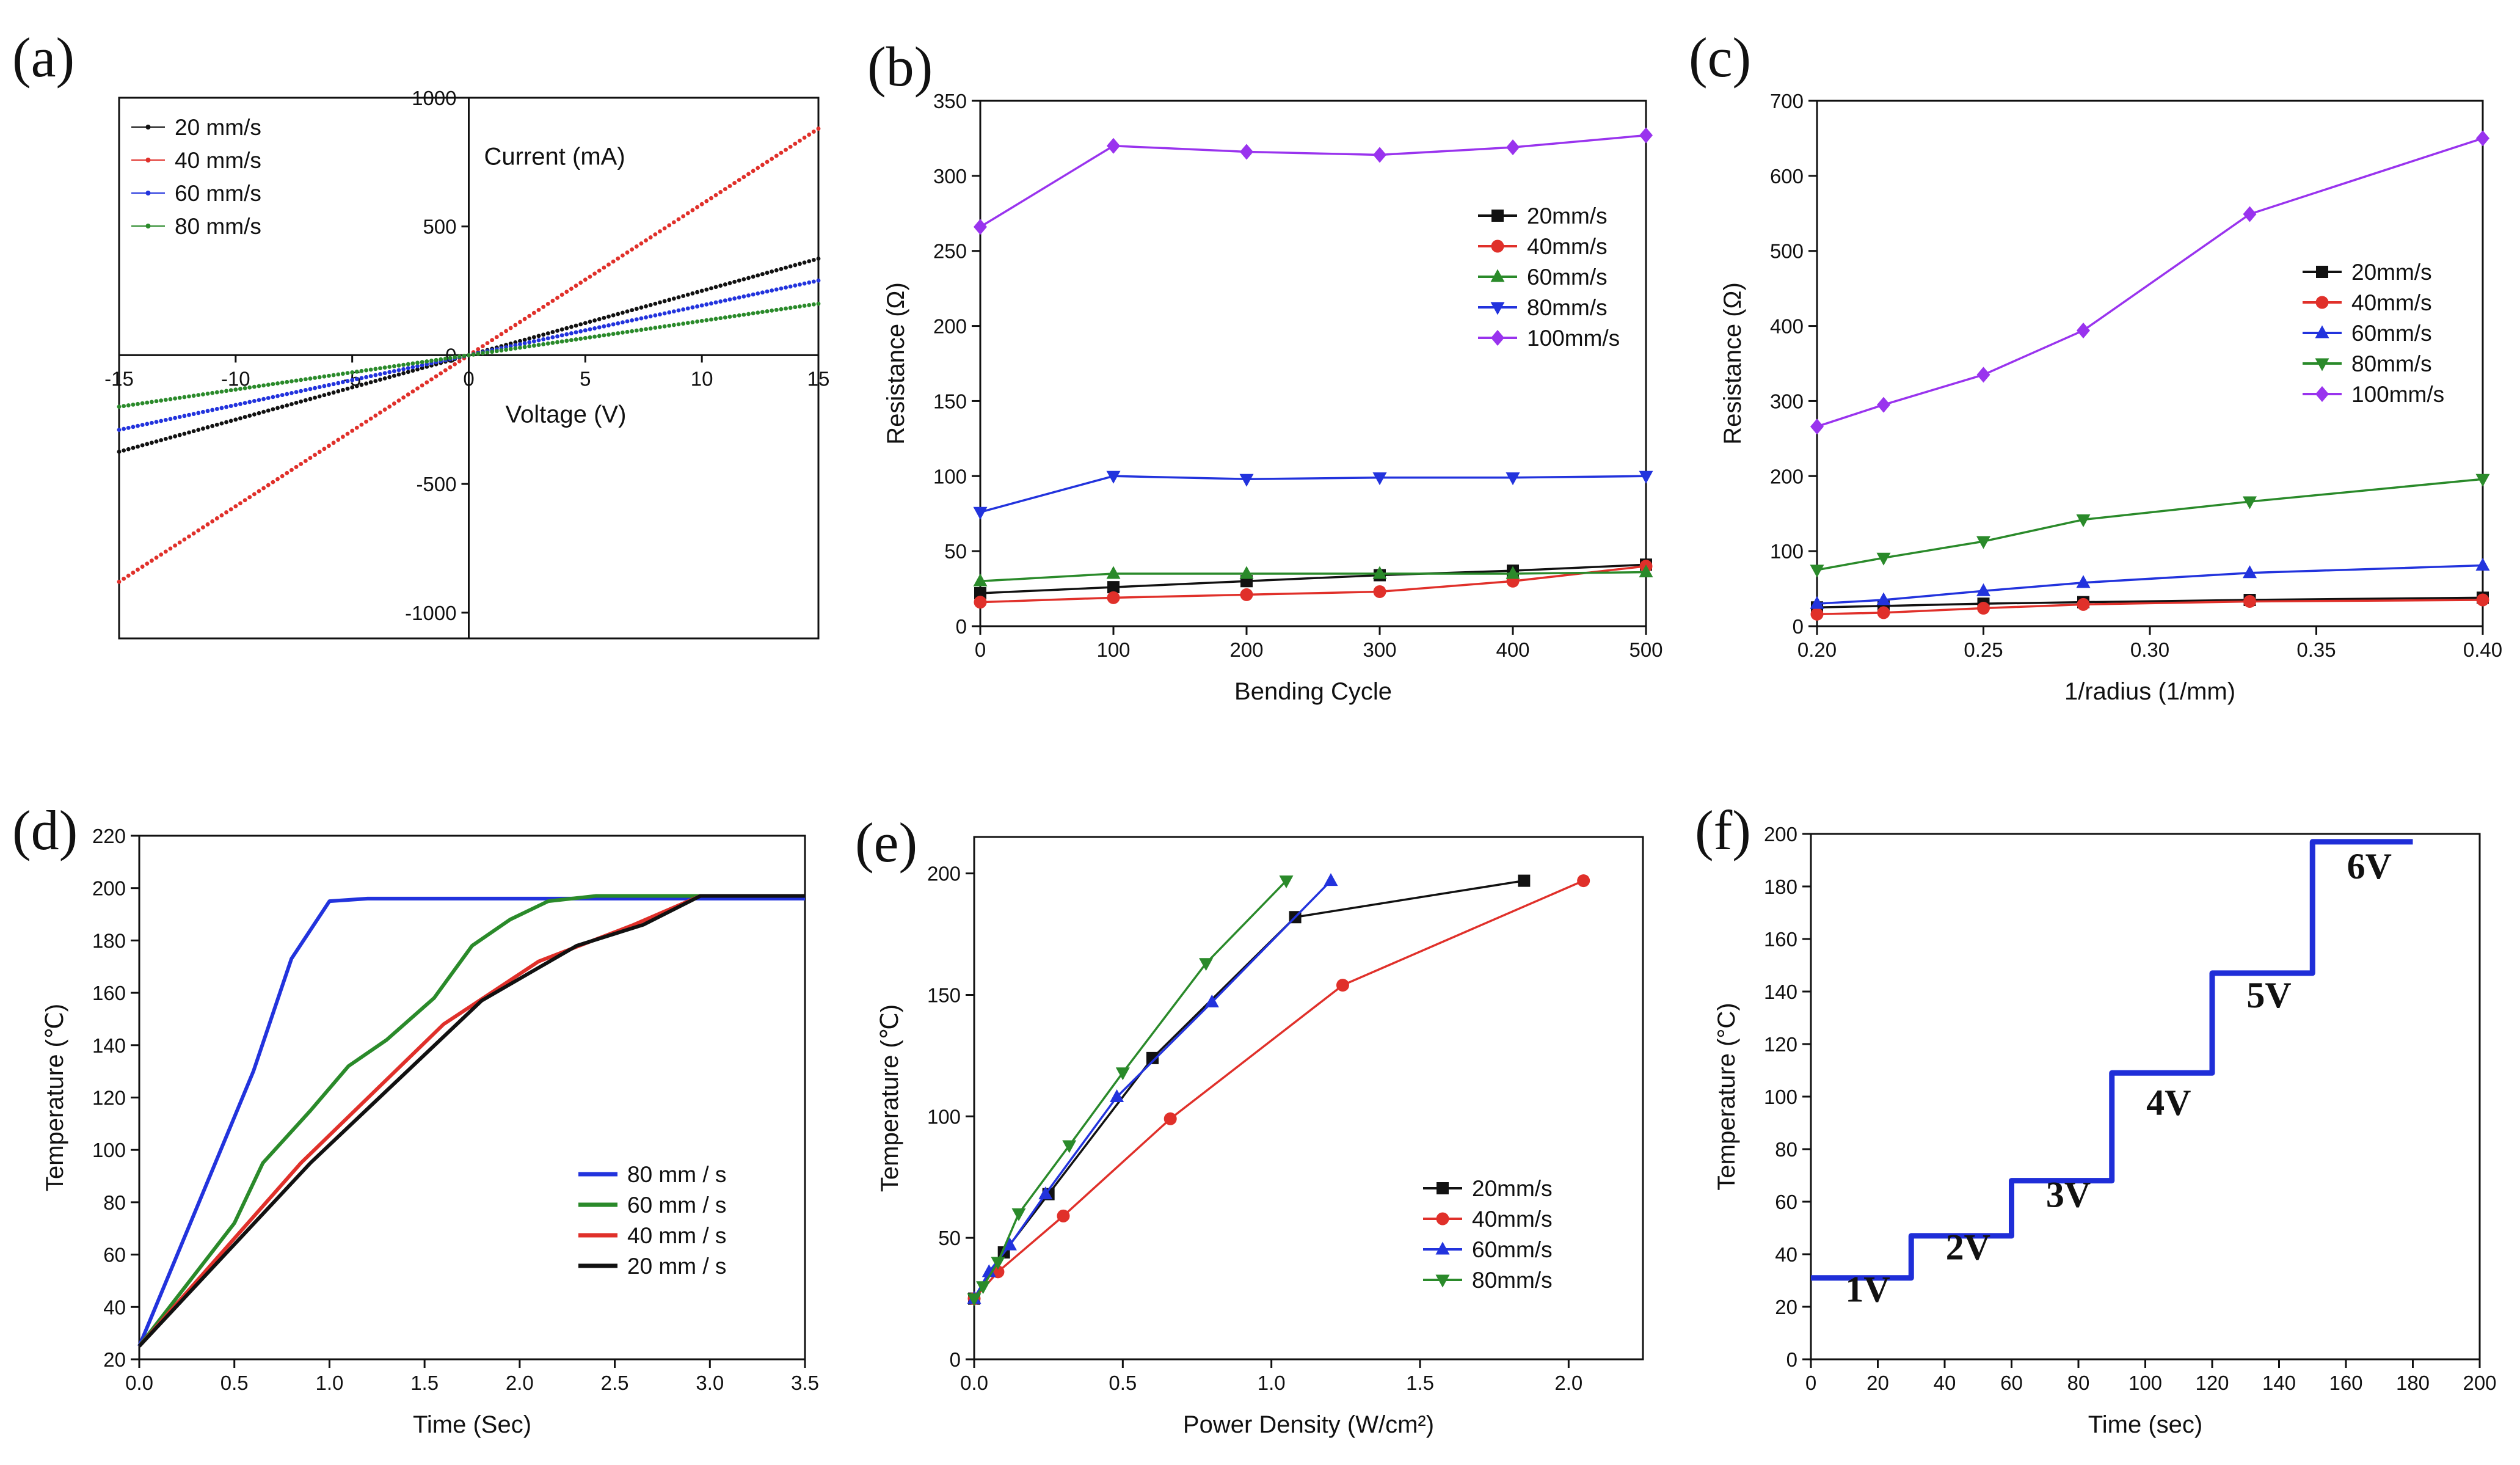  I want to click on legend-entry-60-mm-s: 60 mm / s, so click(652, 1205).